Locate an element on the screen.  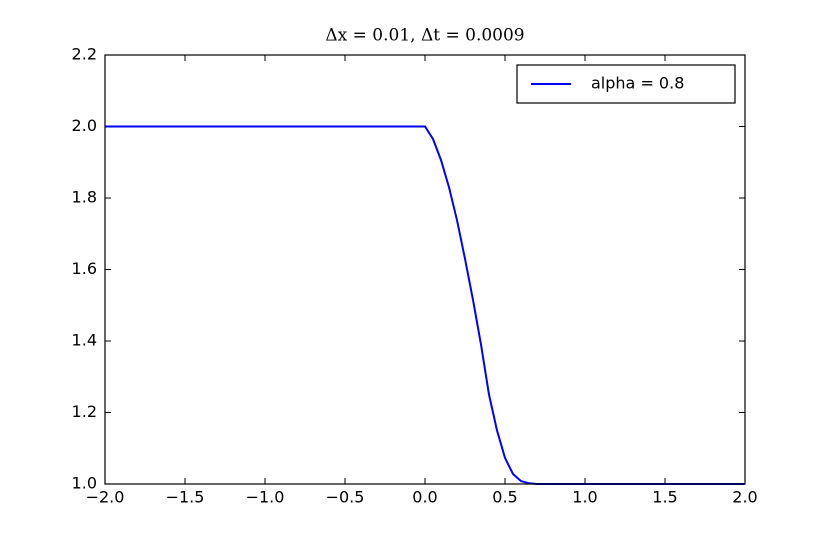
x-tick-label: −1.0 is located at coordinates (265, 497).